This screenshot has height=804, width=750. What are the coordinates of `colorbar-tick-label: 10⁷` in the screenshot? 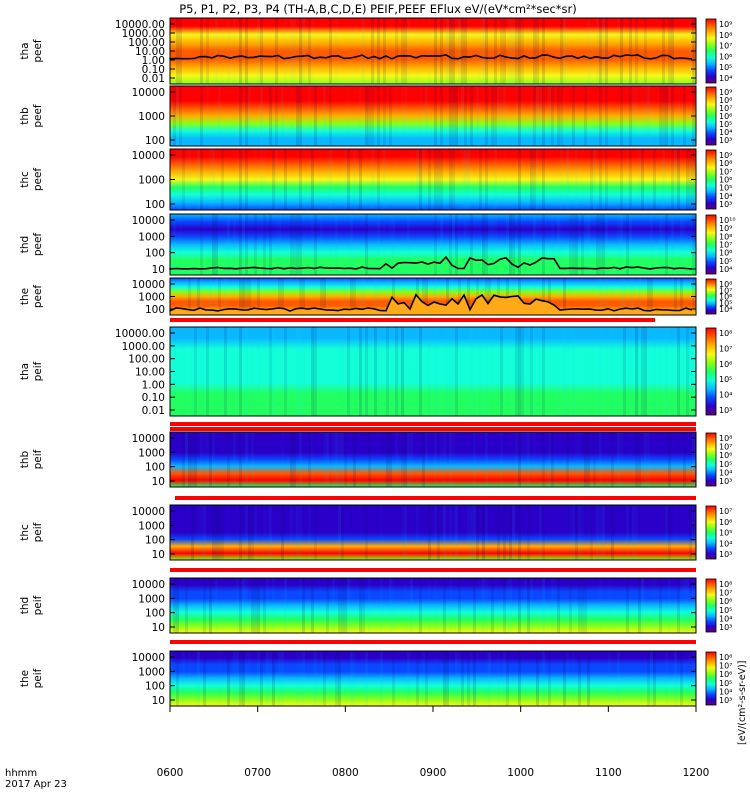 It's located at (725, 108).